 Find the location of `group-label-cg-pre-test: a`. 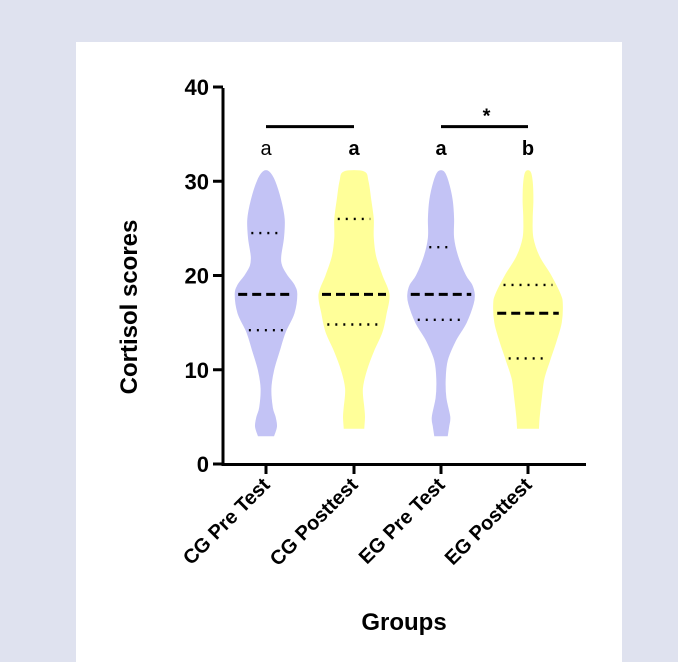

group-label-cg-pre-test: a is located at coordinates (266, 149).